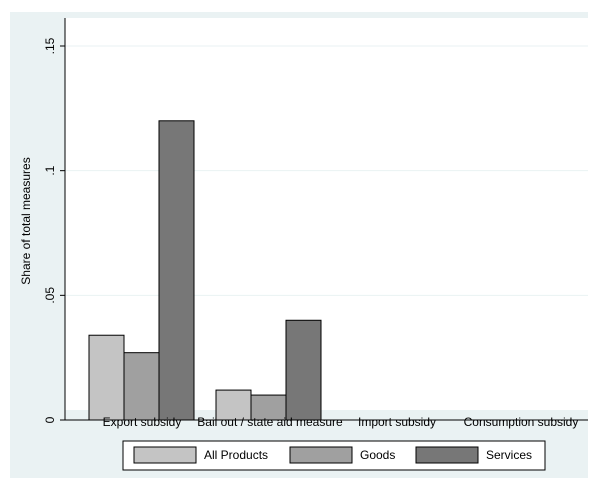 This screenshot has width=592, height=483. Describe the element at coordinates (236, 455) in the screenshot. I see `legend-label: All Products` at that location.